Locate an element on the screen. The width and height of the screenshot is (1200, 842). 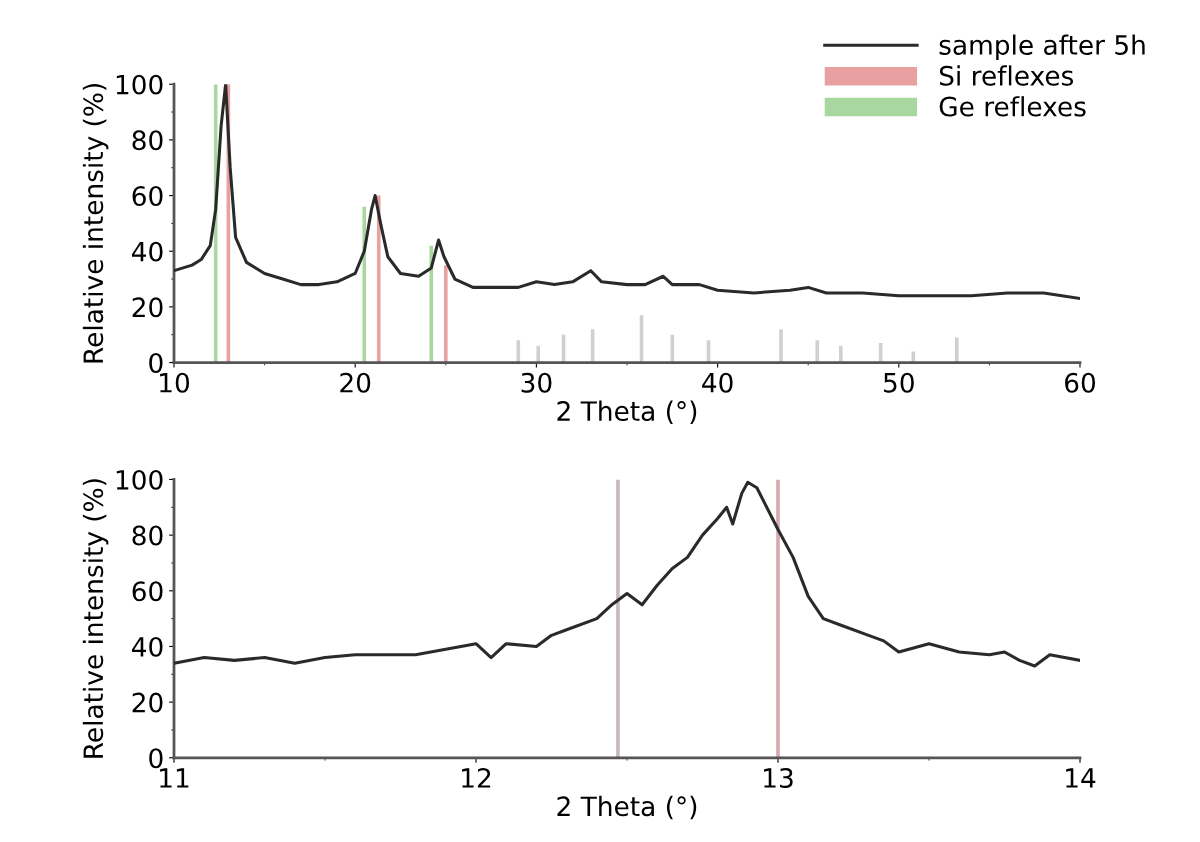
x-tick-label: 11 is located at coordinates (174, 778).